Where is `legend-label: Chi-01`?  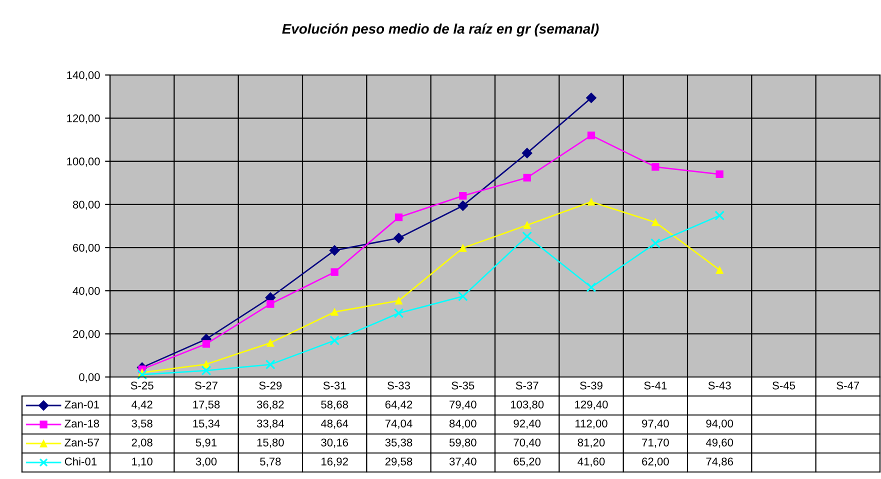
legend-label: Chi-01 is located at coordinates (80, 461).